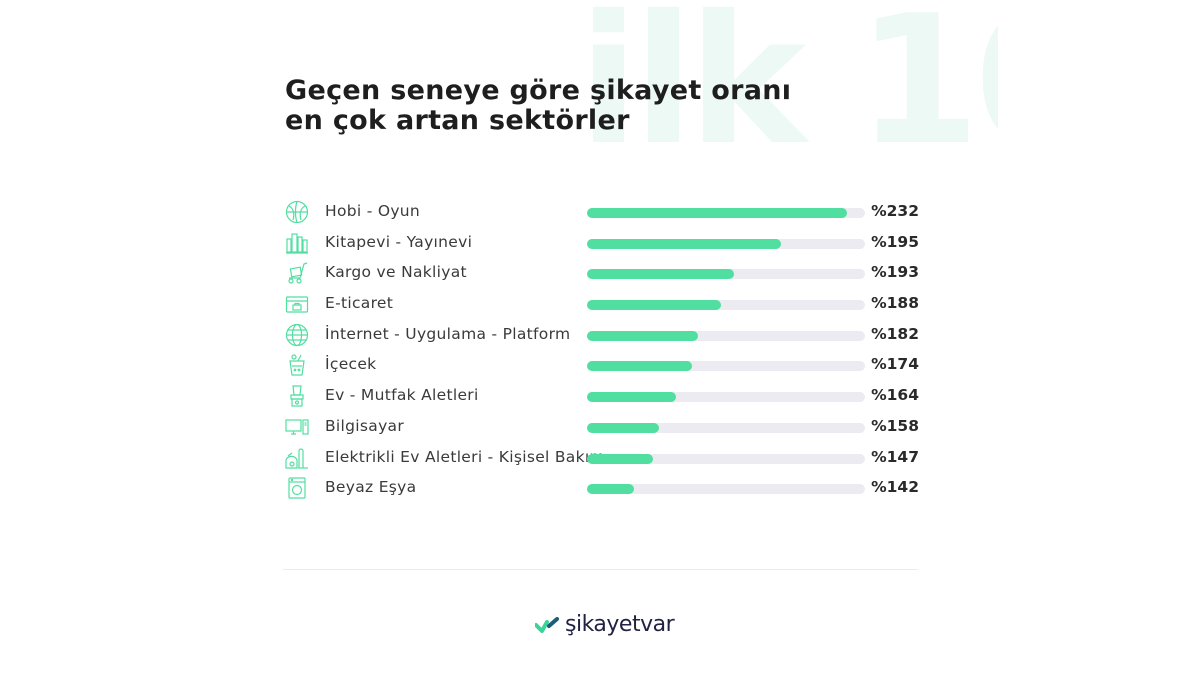 The height and width of the screenshot is (675, 1200). I want to click on sector-label: İçecek, so click(351, 364).